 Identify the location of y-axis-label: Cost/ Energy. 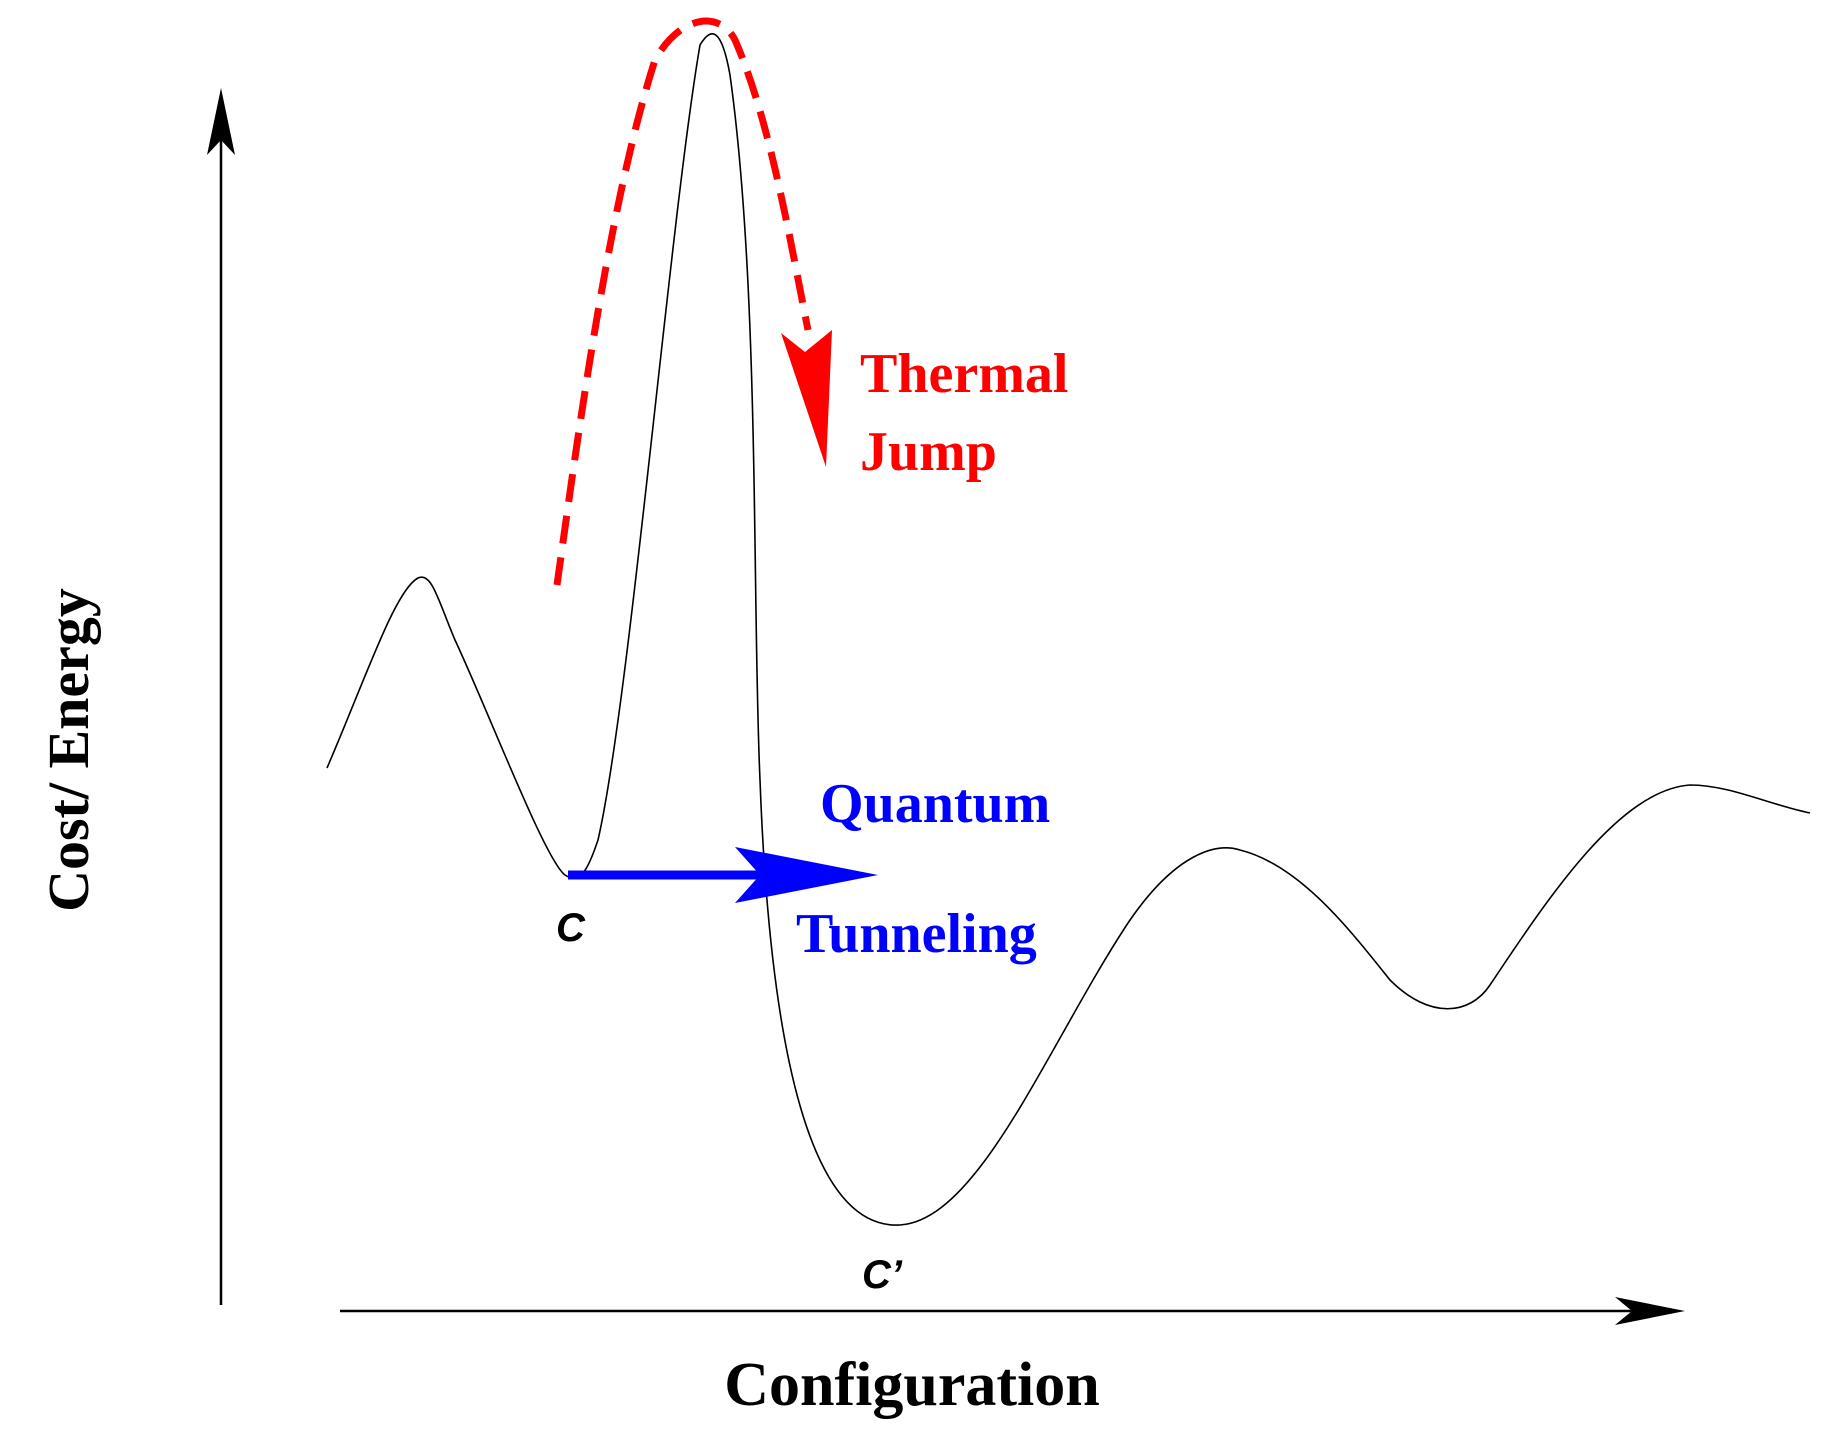
(68, 750).